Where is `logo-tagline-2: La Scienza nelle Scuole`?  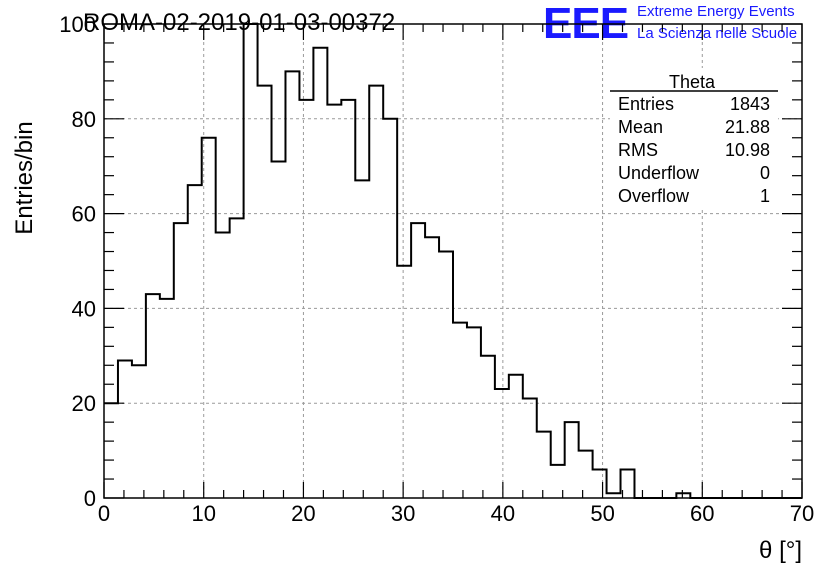
logo-tagline-2: La Scienza nelle Scuole is located at coordinates (717, 33).